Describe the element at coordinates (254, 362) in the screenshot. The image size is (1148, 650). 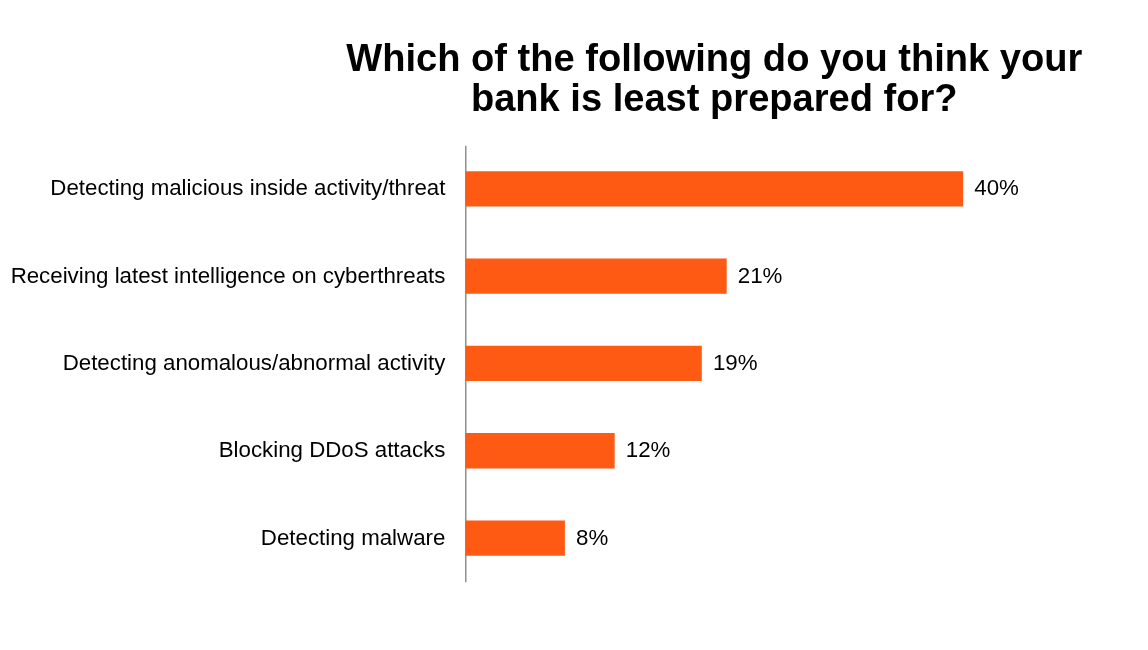
I see `y-tick-label: Detecting anomalous/abnormal activity` at that location.